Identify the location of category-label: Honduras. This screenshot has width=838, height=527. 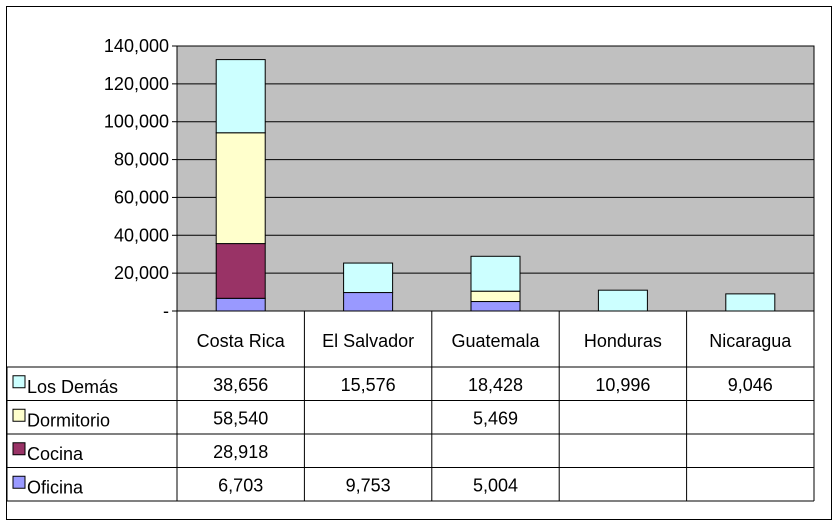
(623, 341).